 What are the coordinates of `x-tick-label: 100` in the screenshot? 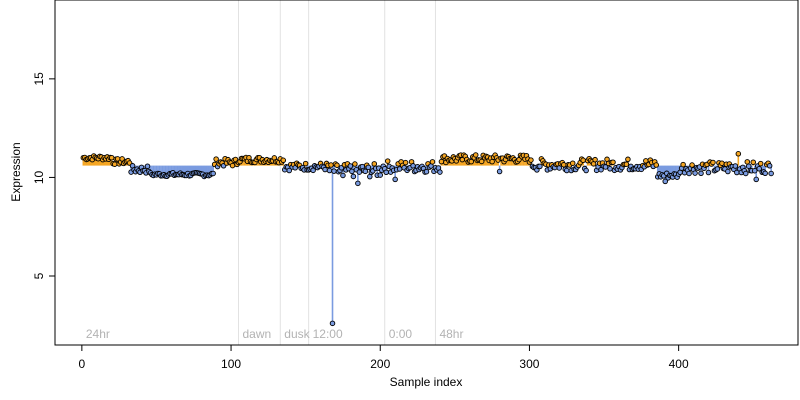 It's located at (231, 364).